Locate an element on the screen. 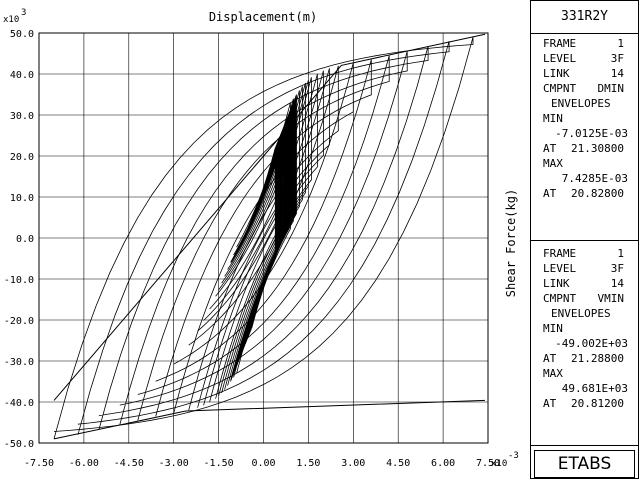 The image size is (640, 484). y-tick-label: 20.0 is located at coordinates (22, 157).